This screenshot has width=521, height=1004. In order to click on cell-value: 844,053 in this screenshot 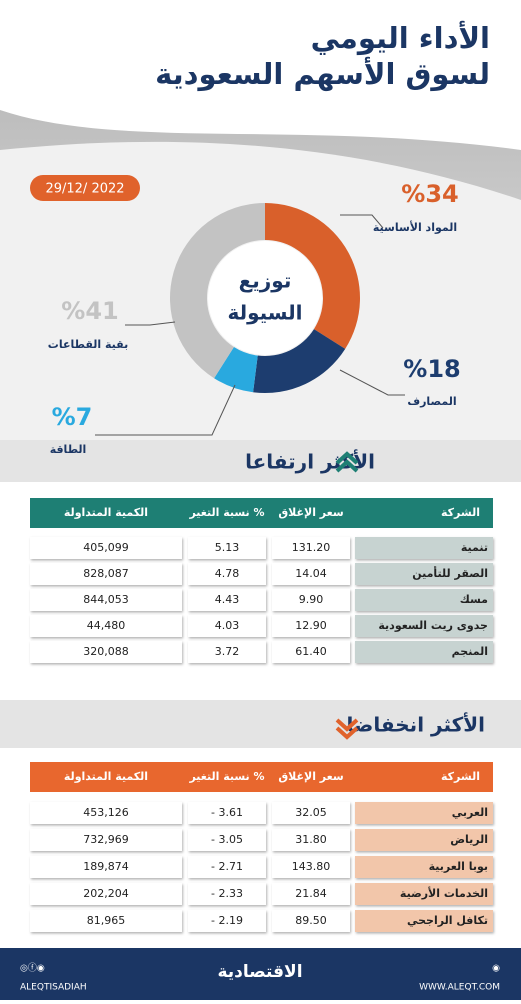, I will do `click(106, 599)`.